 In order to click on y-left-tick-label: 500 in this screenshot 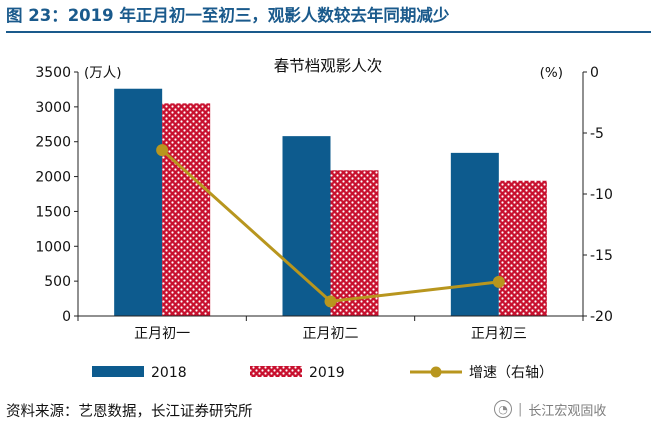, I will do `click(57, 282)`.